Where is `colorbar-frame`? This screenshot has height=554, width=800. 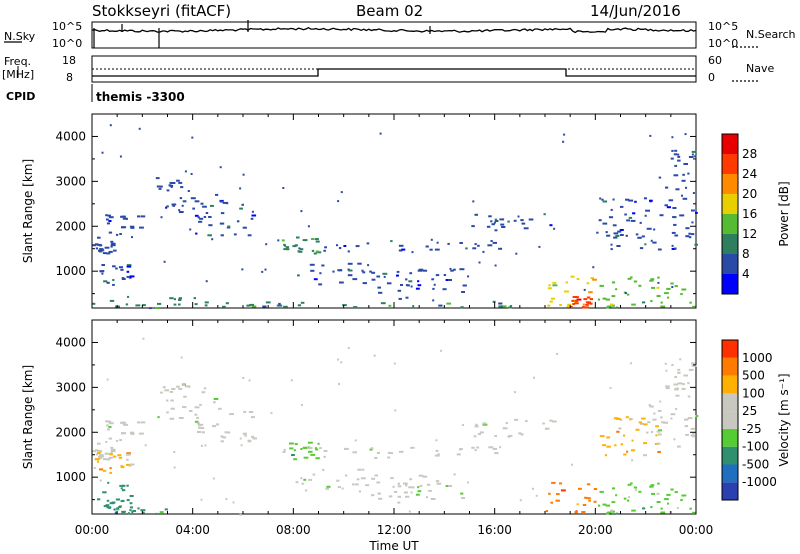 colorbar-frame is located at coordinates (730, 420).